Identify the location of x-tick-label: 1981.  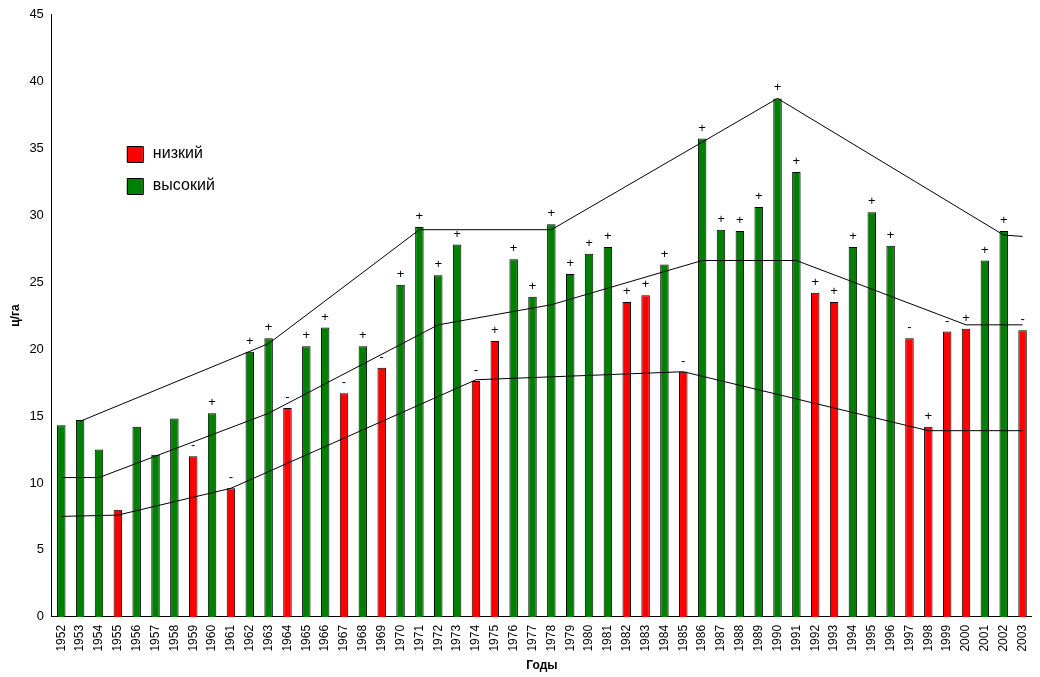
(607, 638).